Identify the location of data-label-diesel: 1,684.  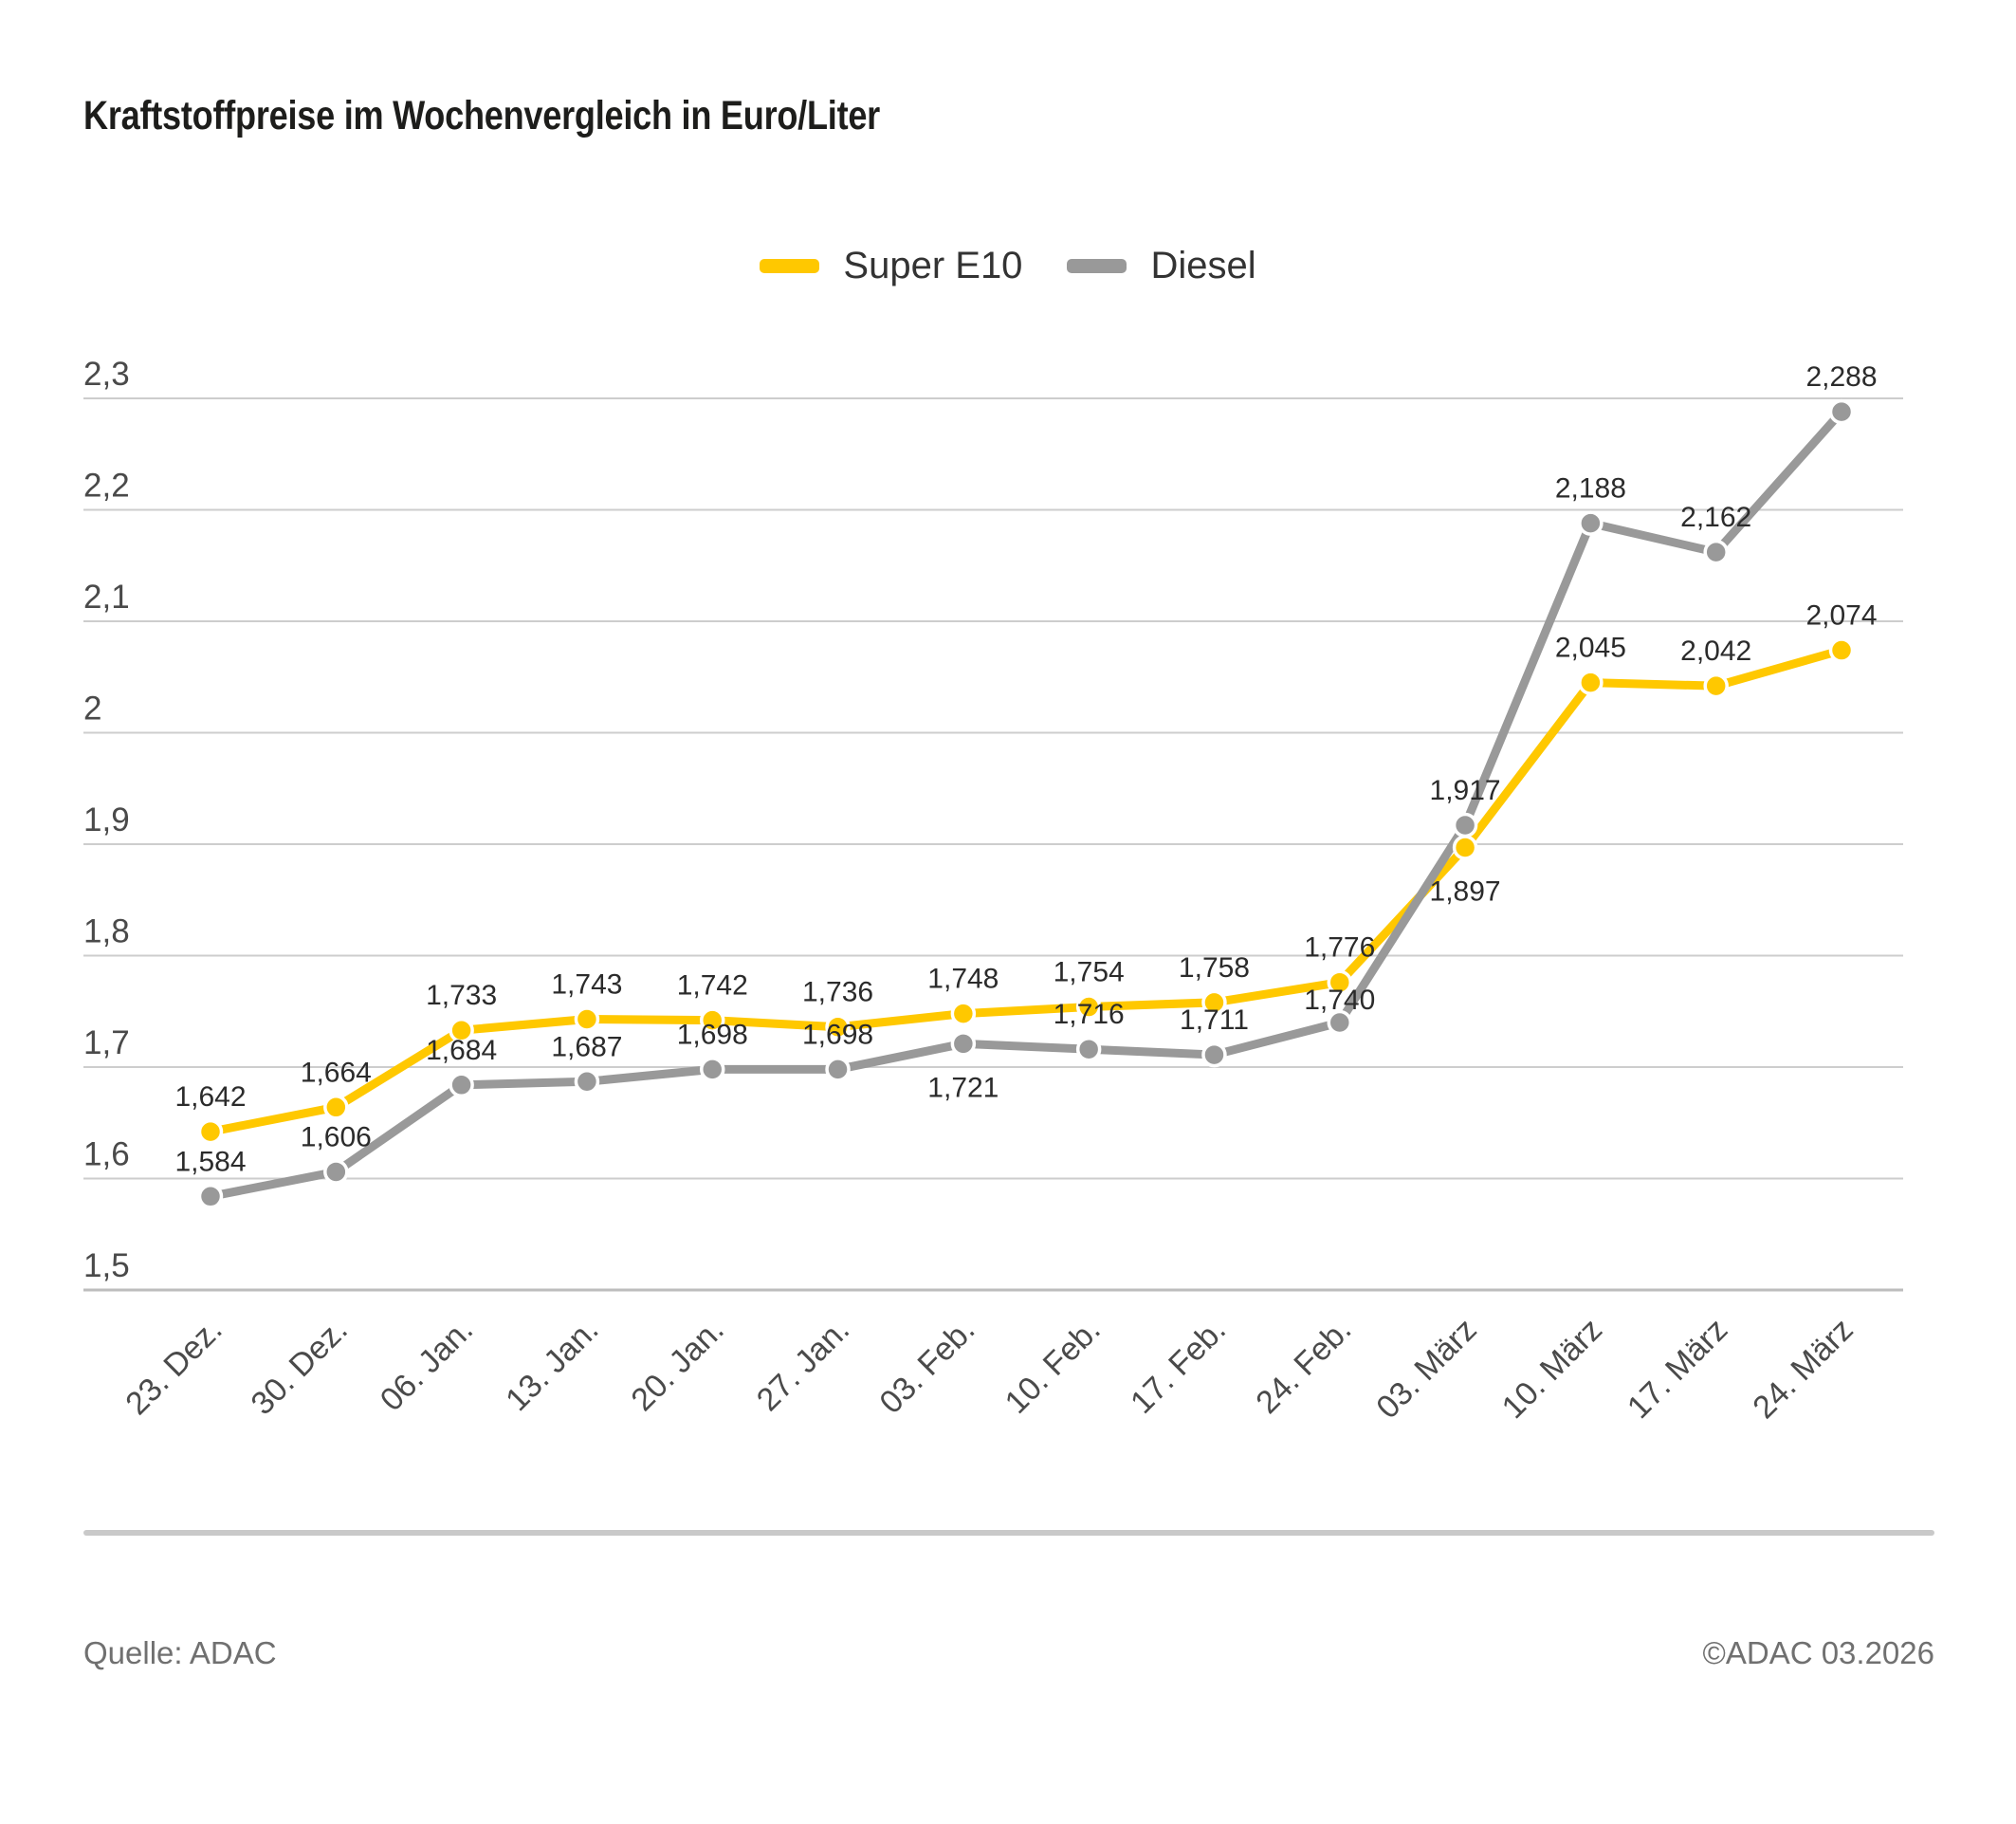
(461, 1050).